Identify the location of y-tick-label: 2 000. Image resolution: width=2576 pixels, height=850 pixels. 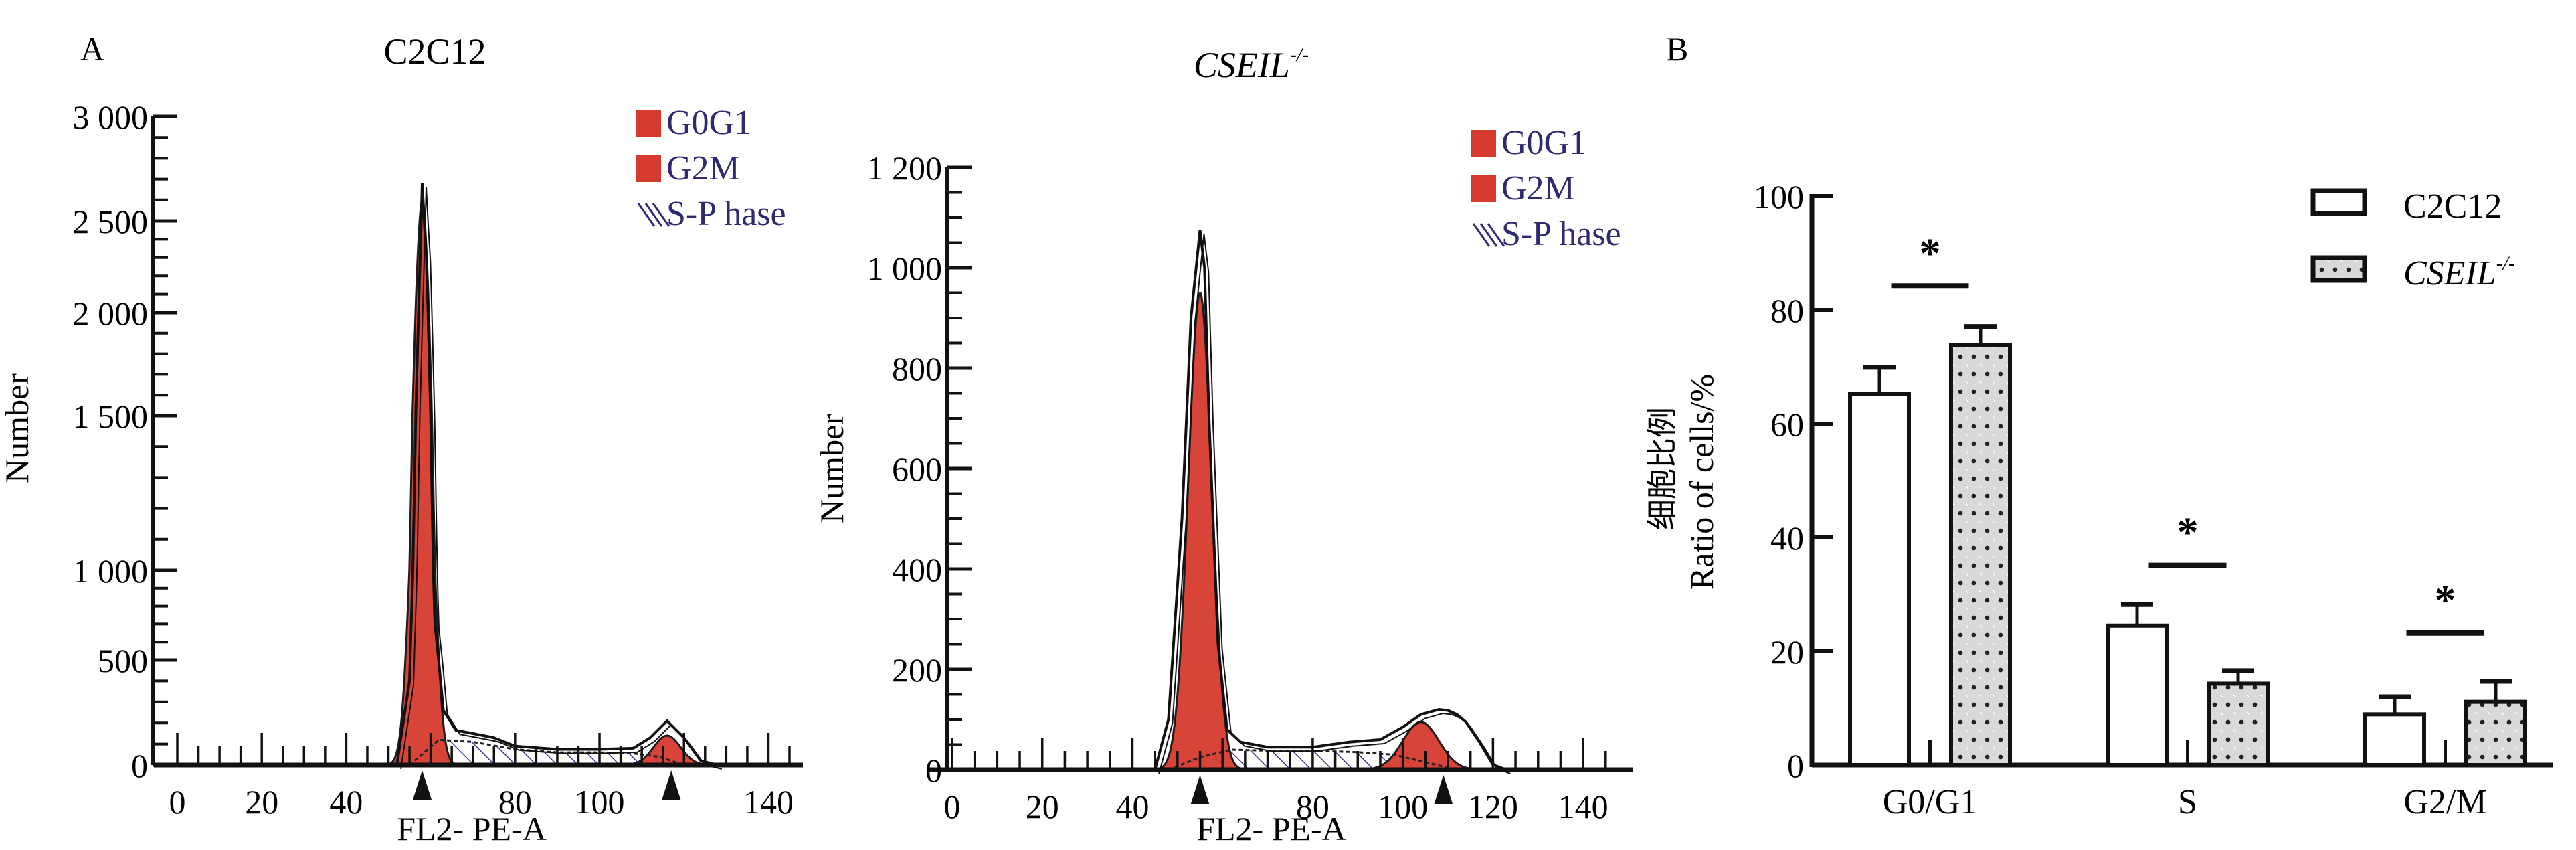
(111, 313).